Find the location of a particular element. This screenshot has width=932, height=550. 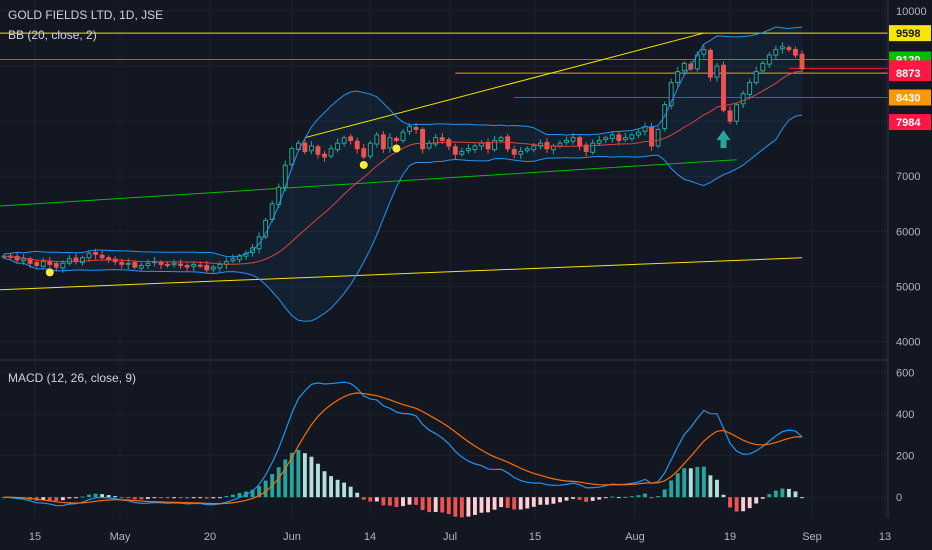

price-tag-label: 9598 is located at coordinates (908, 34).